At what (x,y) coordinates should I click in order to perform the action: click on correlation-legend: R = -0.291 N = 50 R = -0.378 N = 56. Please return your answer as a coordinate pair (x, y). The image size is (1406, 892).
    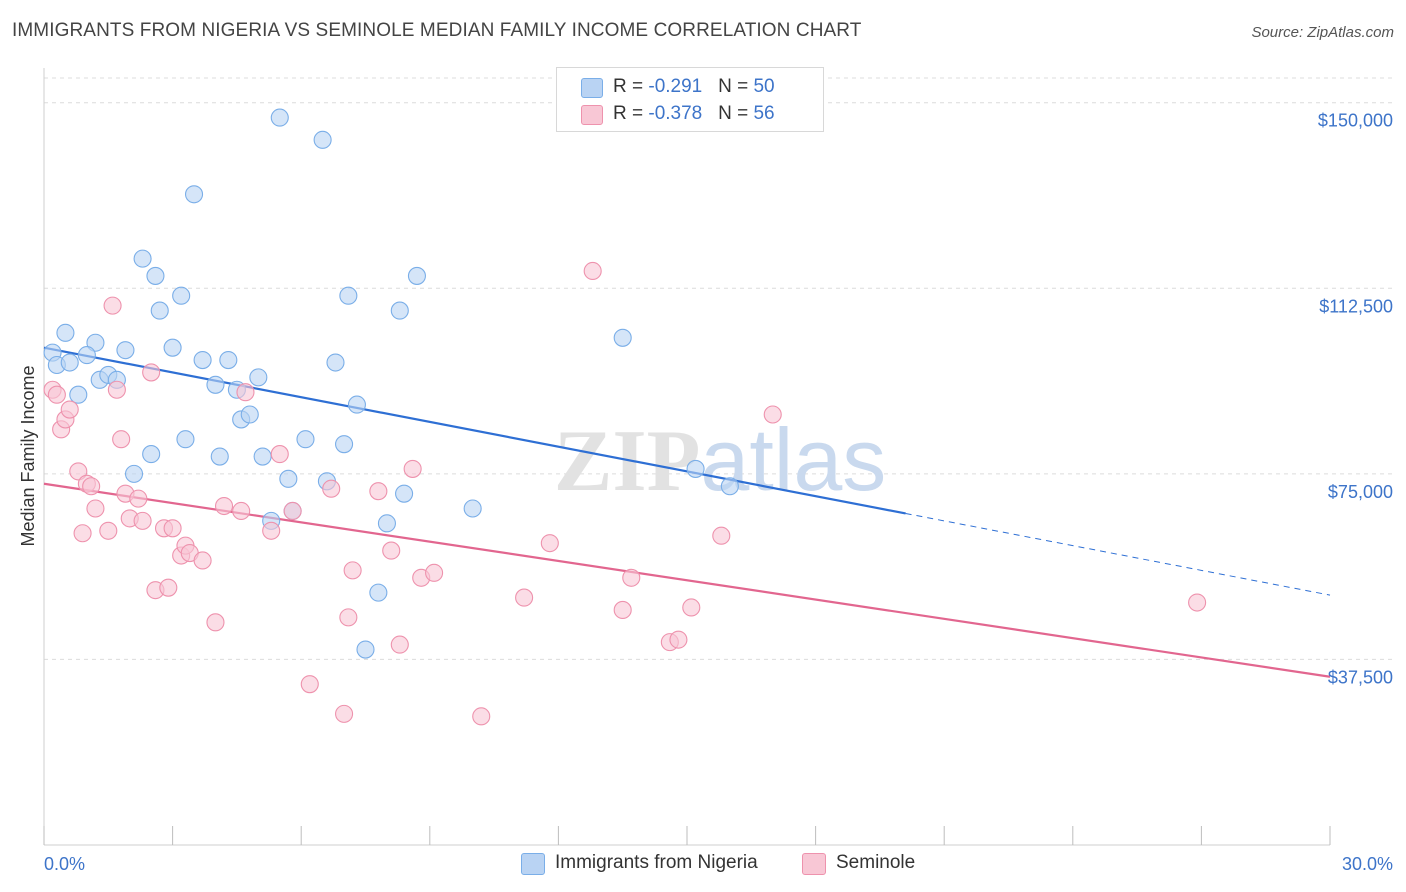
    Looking at the image, I should click on (690, 99).